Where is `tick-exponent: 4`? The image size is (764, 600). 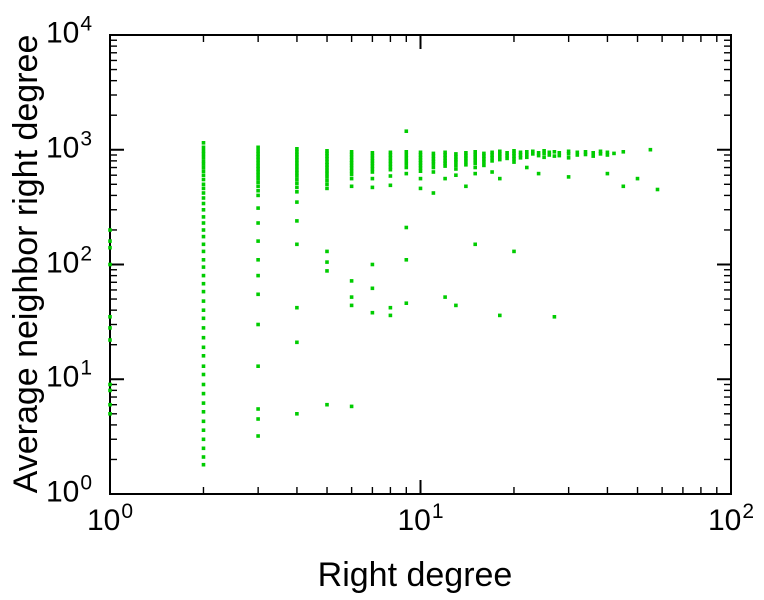
tick-exponent: 4 is located at coordinates (86, 24).